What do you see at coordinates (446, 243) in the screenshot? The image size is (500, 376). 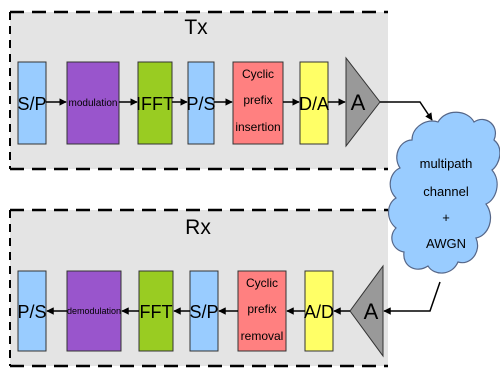 I see `channel-line-4: AWGN` at bounding box center [446, 243].